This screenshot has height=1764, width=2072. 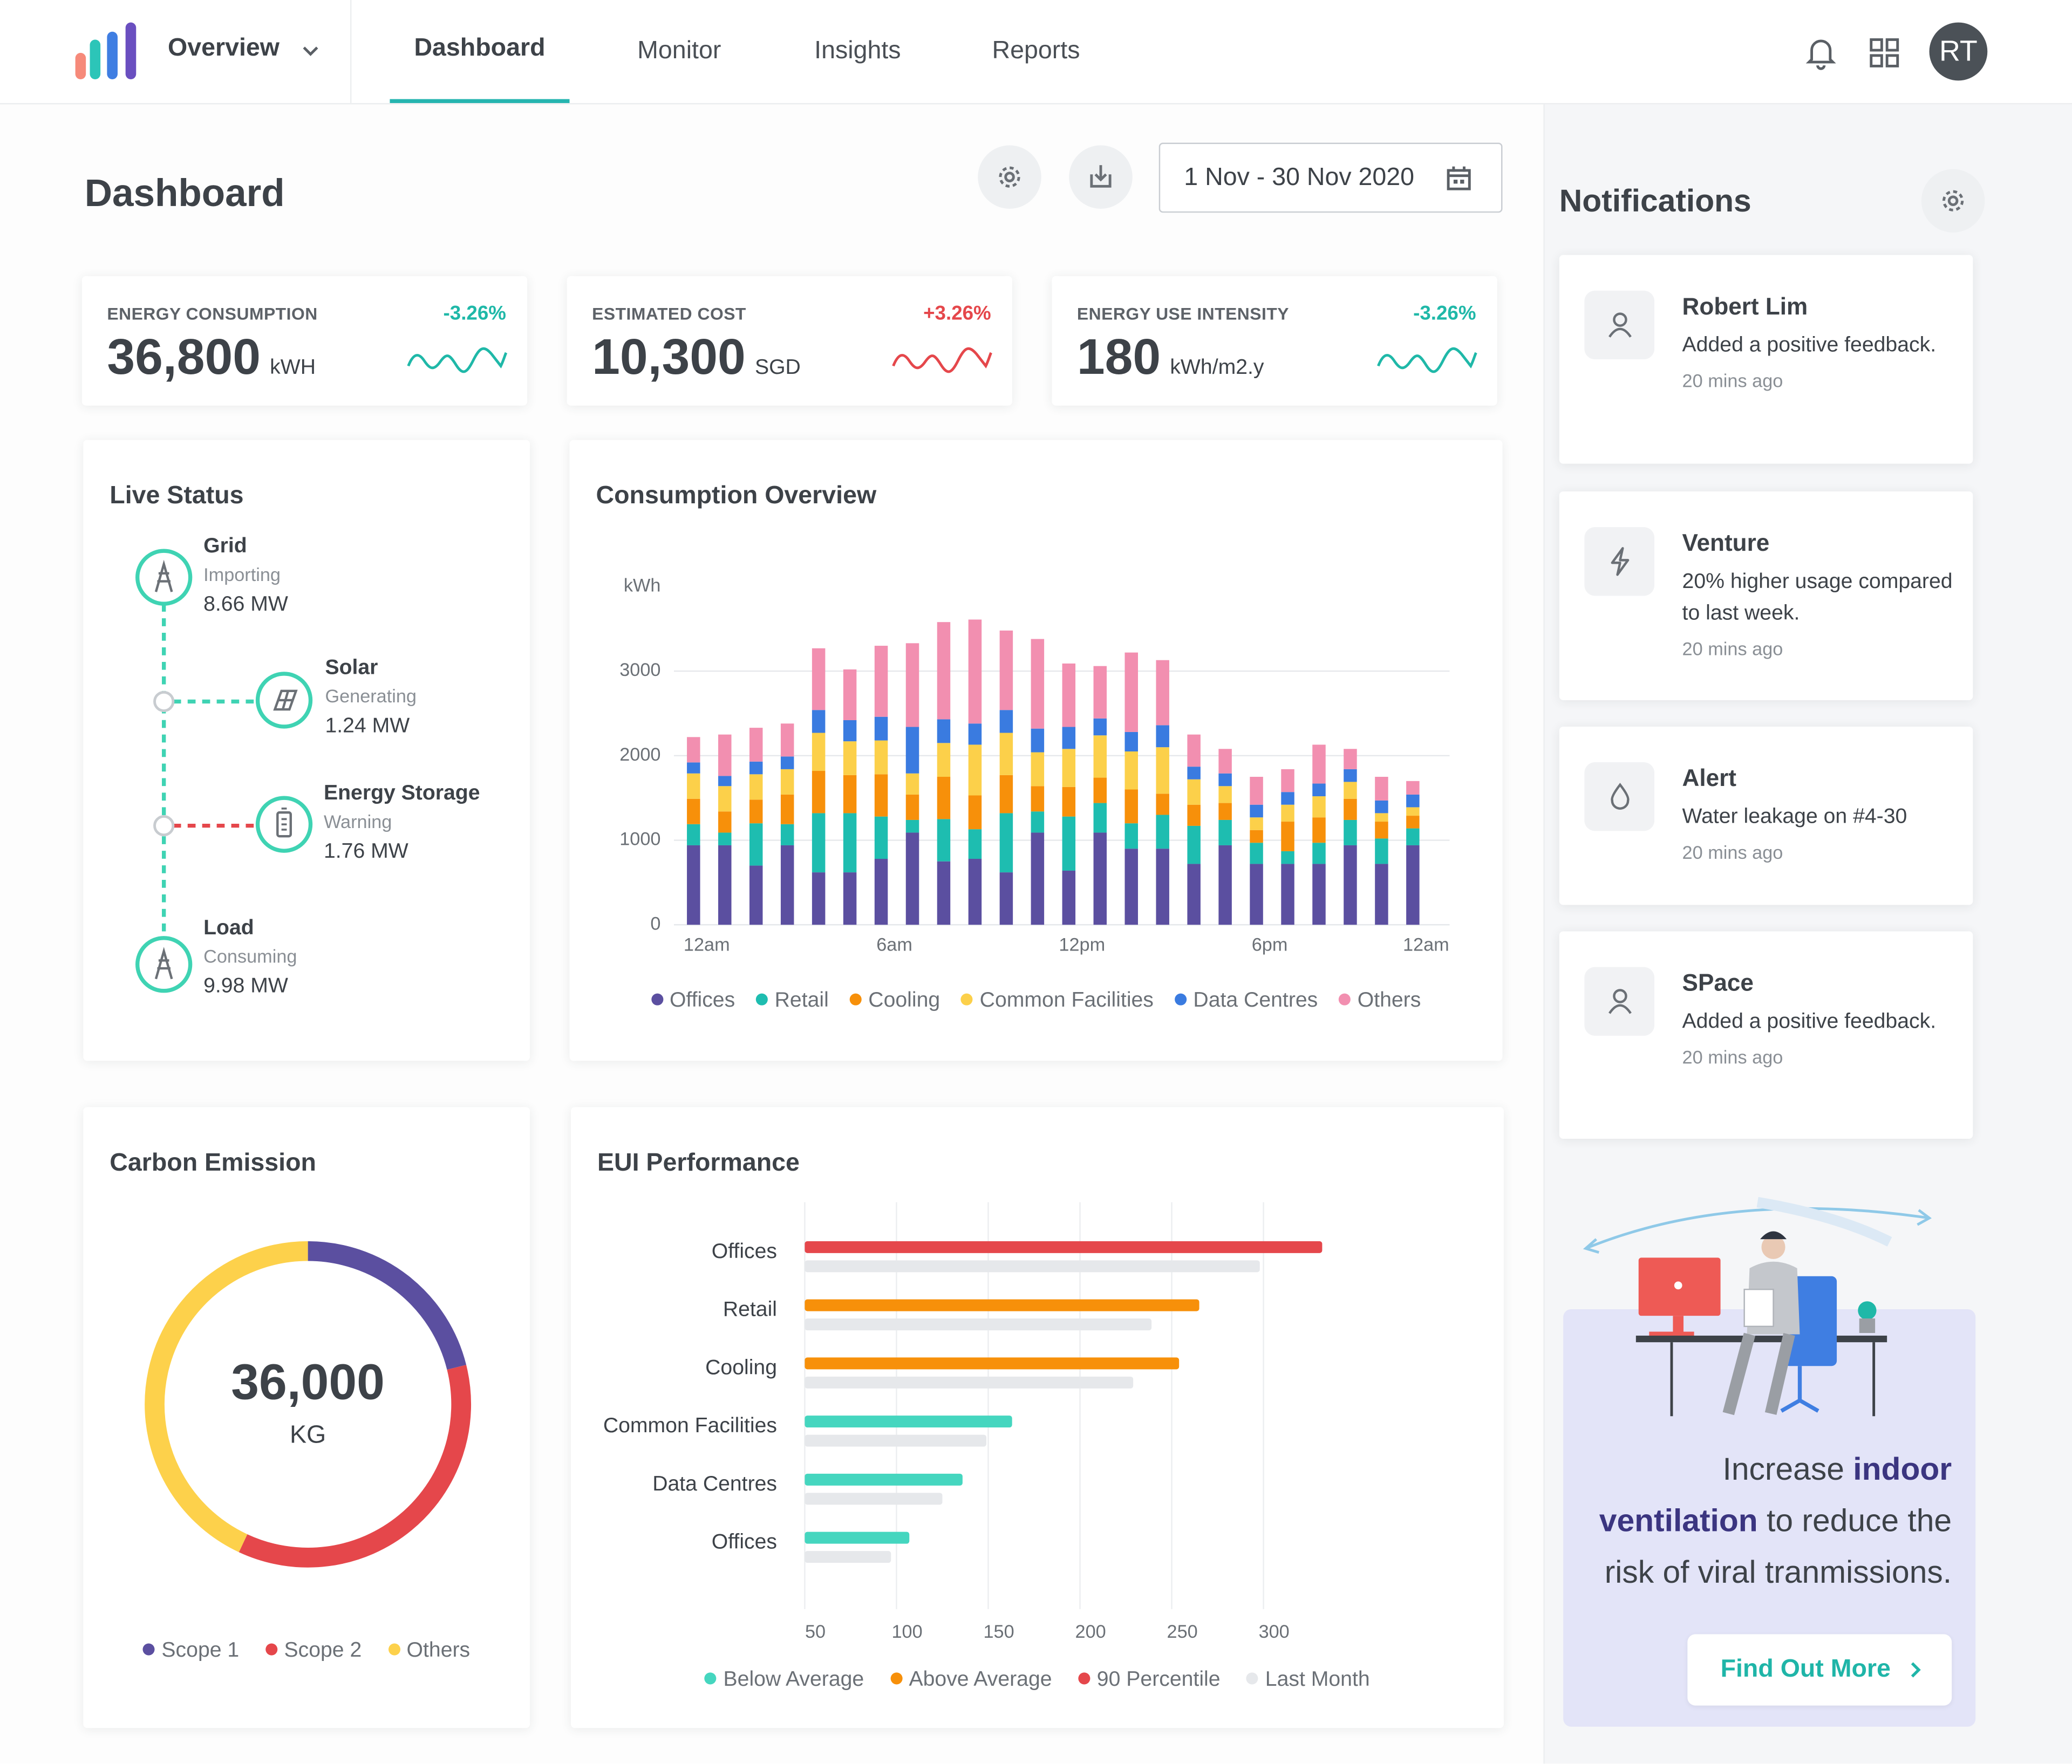 What do you see at coordinates (639, 839) in the screenshot?
I see `y-tick-label: 1000` at bounding box center [639, 839].